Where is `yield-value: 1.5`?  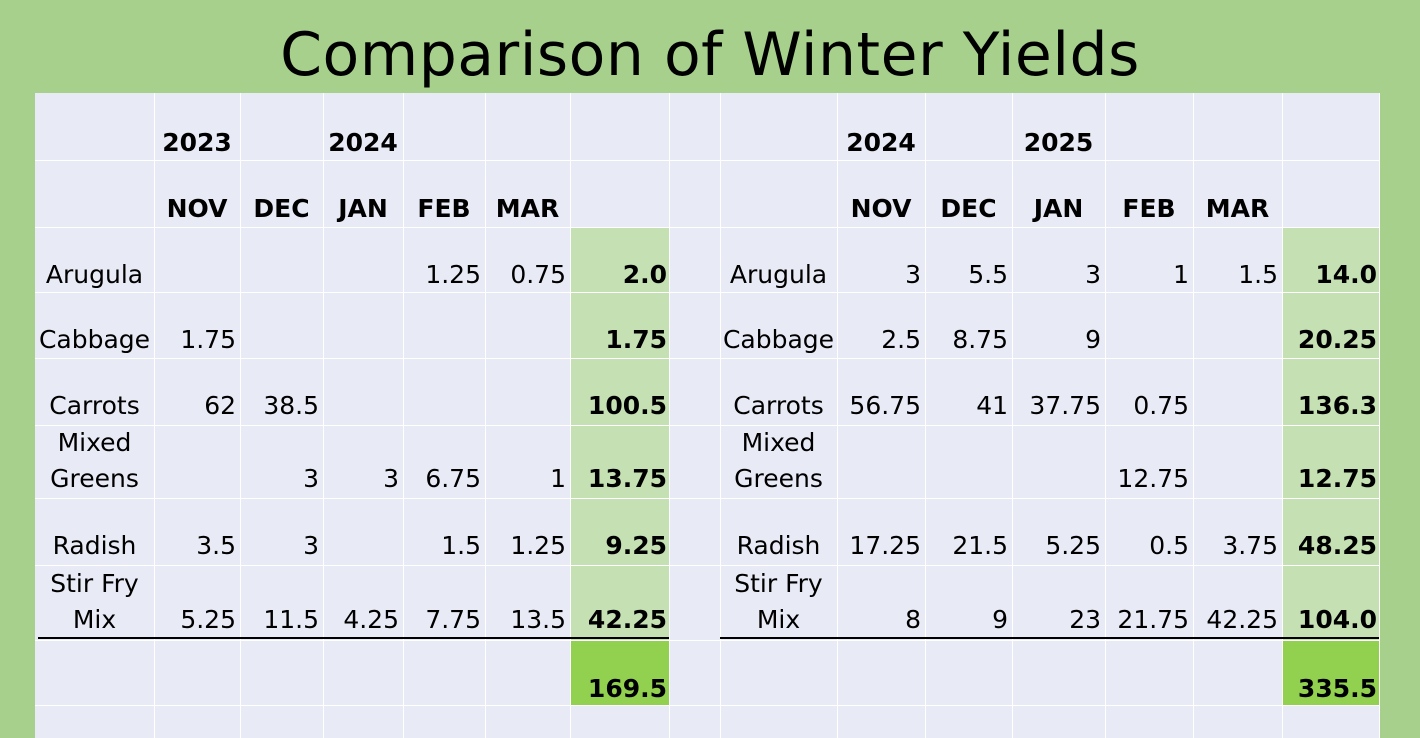 yield-value: 1.5 is located at coordinates (1258, 274).